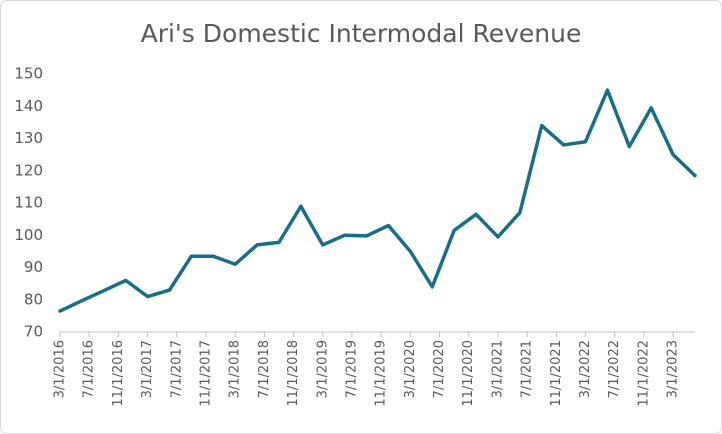  Describe the element at coordinates (293, 373) in the screenshot. I see `x-tick-label: 11/1/2018` at that location.